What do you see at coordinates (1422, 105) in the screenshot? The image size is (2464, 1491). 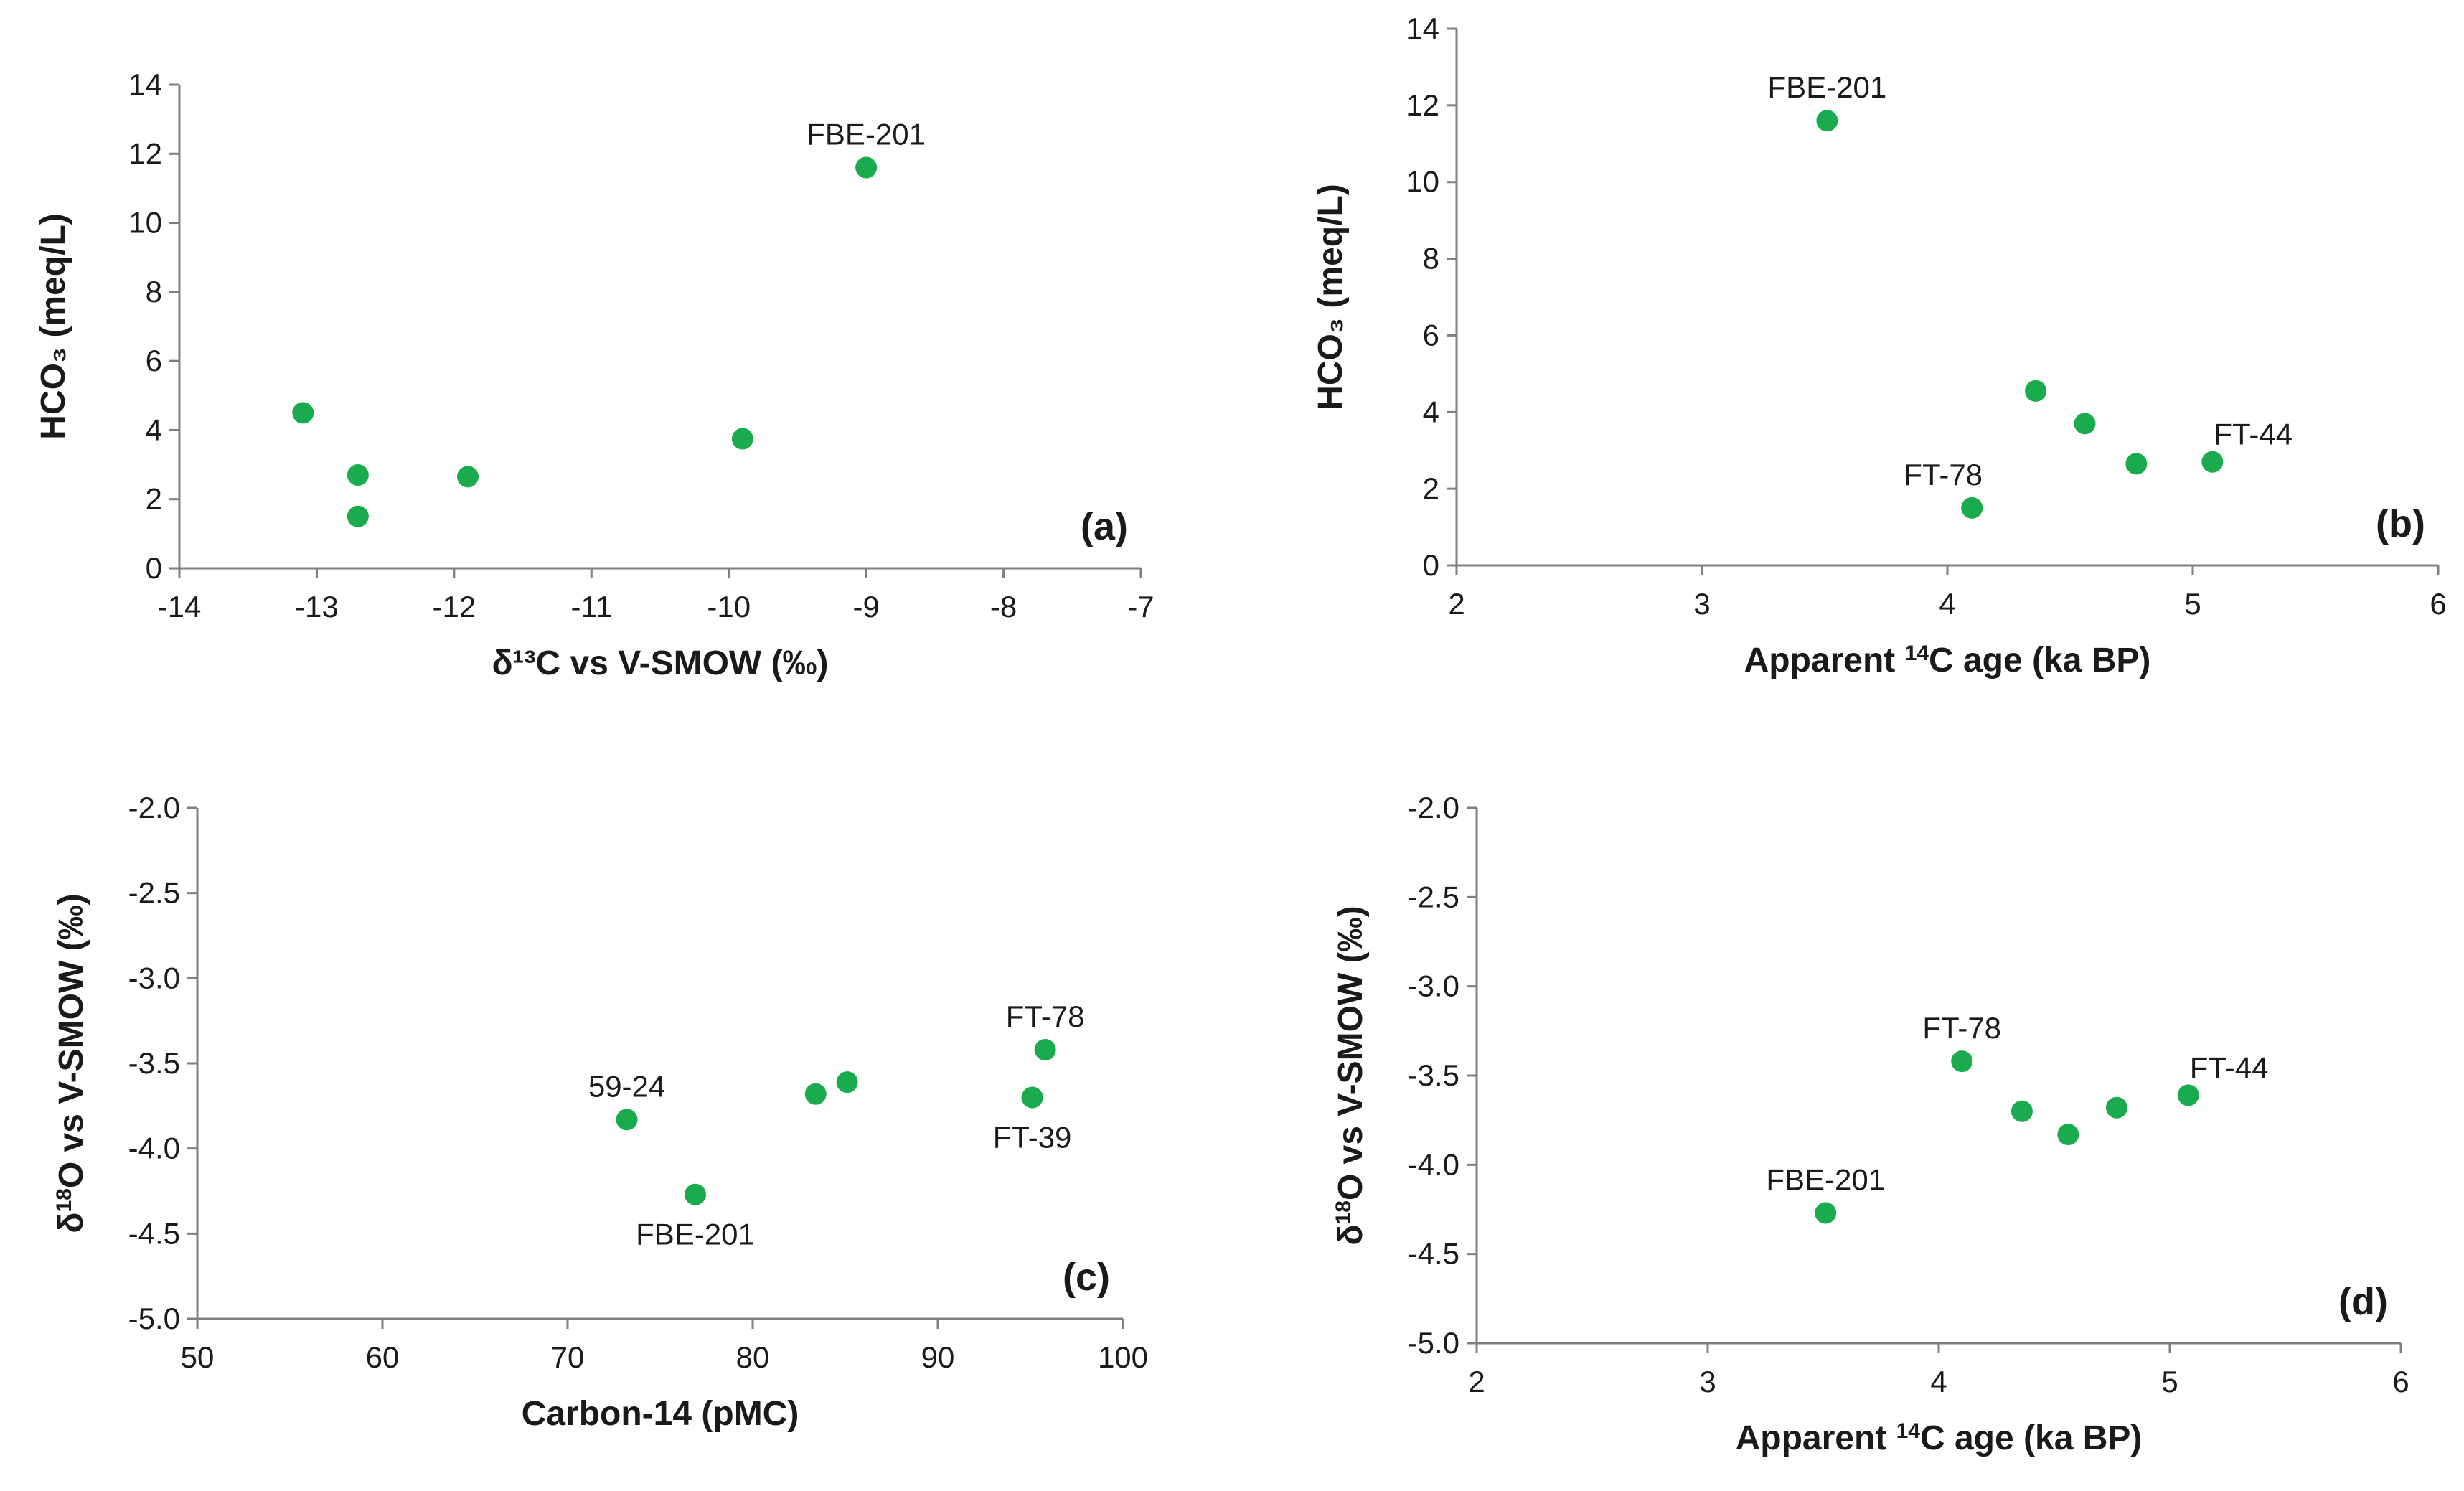 I see `y-tick-label: 12` at bounding box center [1422, 105].